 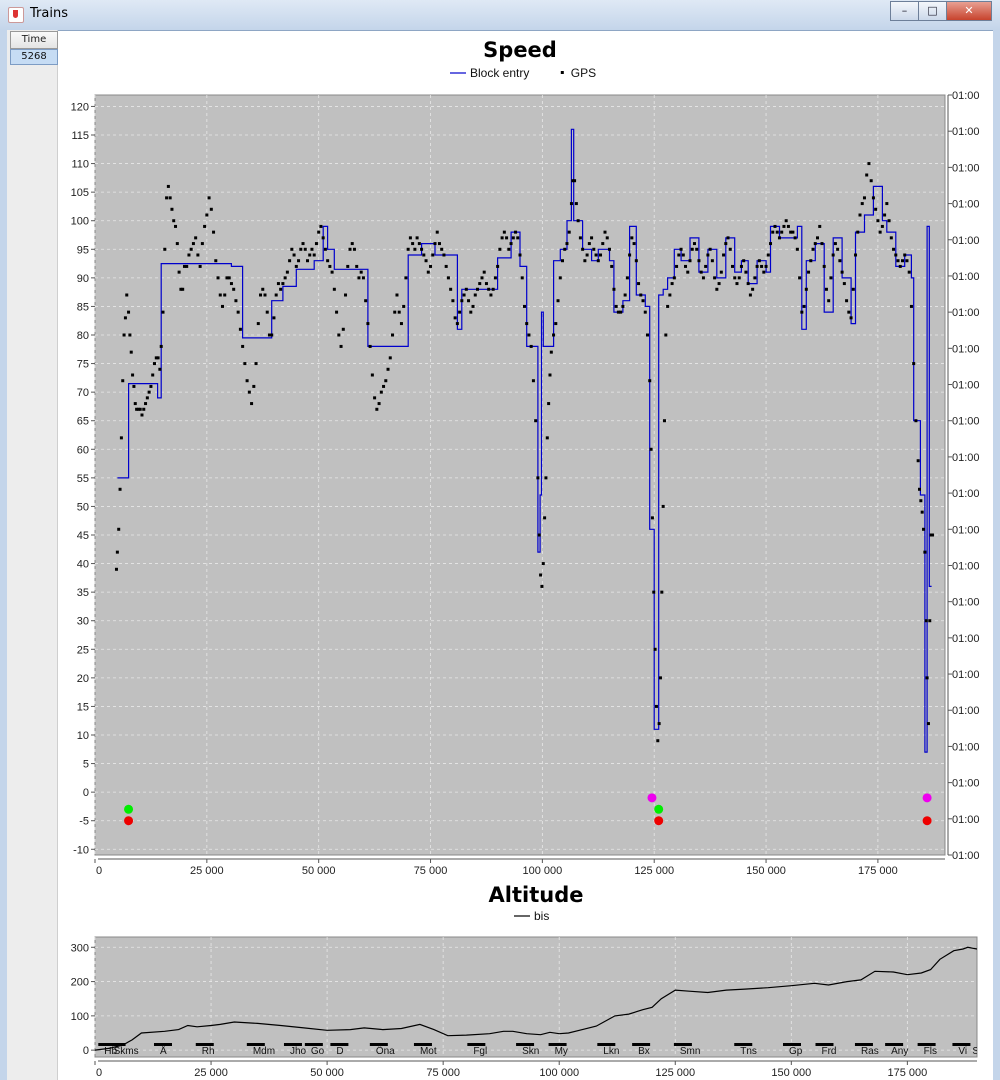 I want to click on minimize-button: –, so click(x=904, y=11).